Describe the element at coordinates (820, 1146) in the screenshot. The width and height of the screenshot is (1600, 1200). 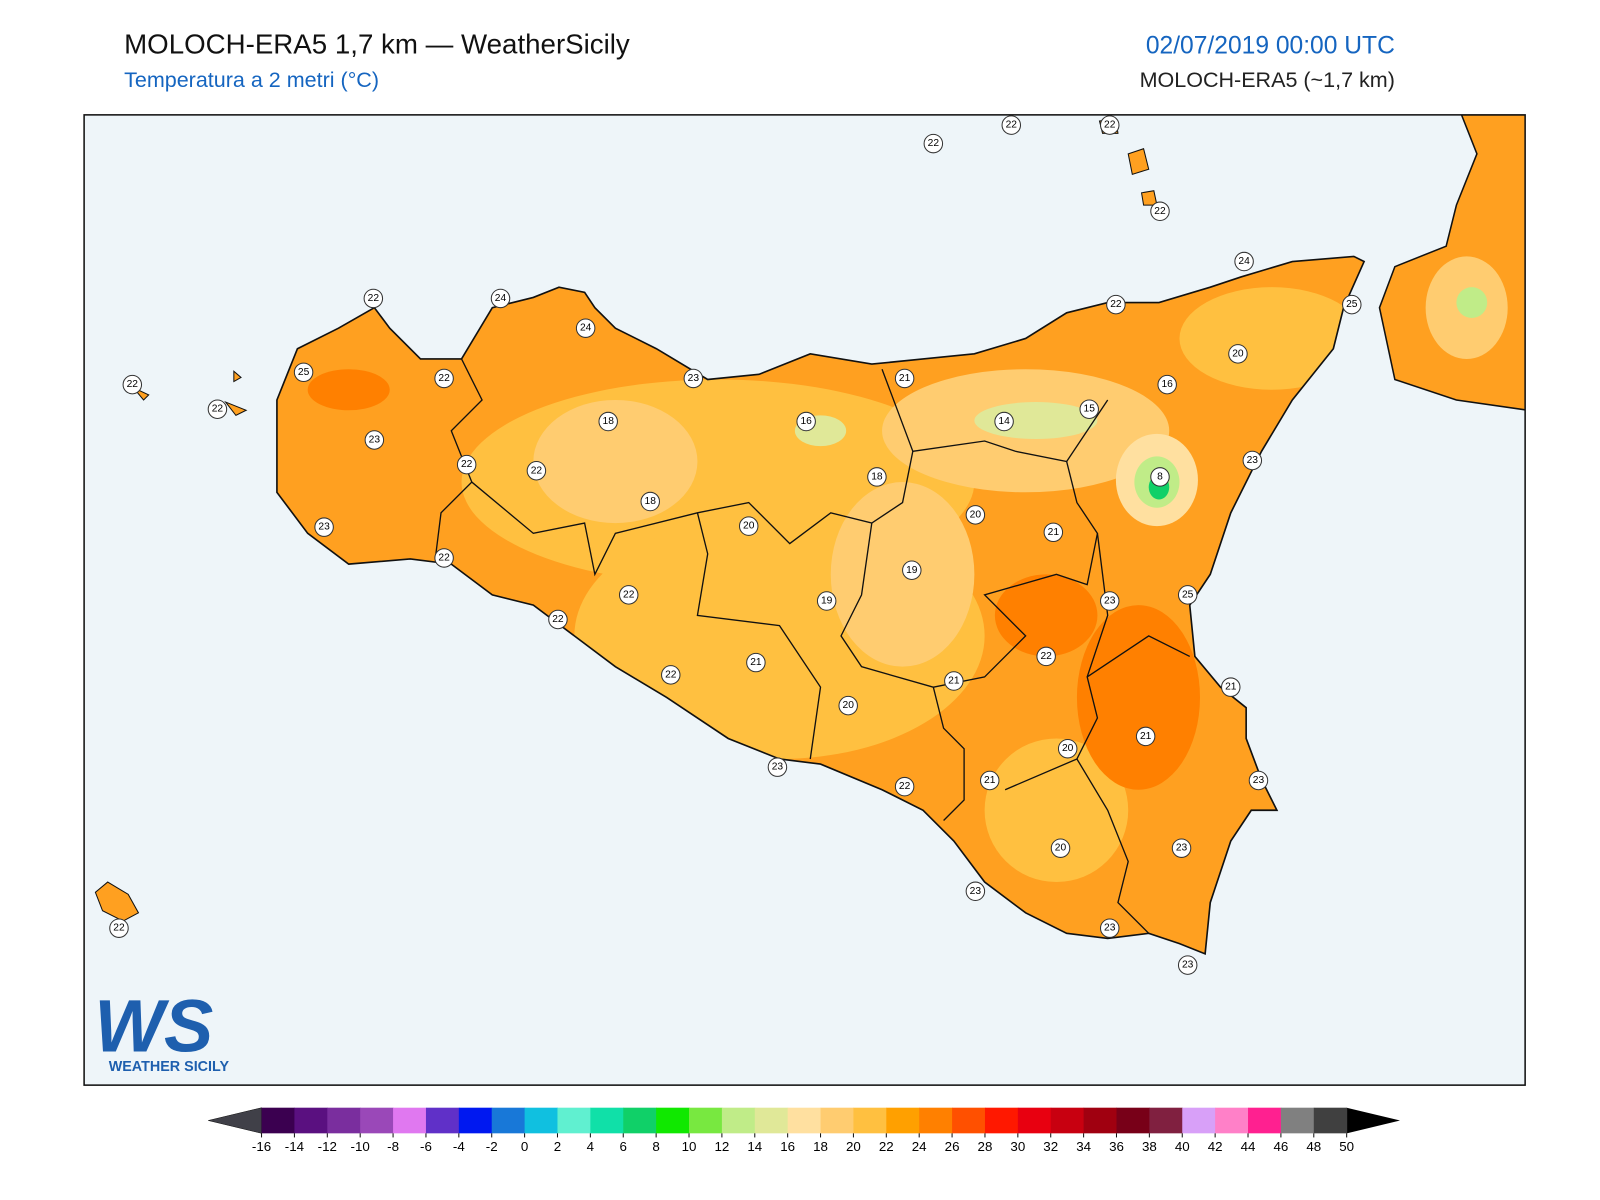
I see `colorbar-label: 18` at that location.